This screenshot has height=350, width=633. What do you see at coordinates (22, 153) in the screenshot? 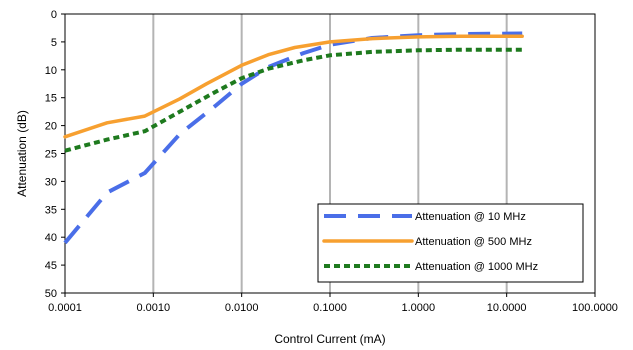
I see `y-axis-title: Attenuation (dB)` at bounding box center [22, 153].